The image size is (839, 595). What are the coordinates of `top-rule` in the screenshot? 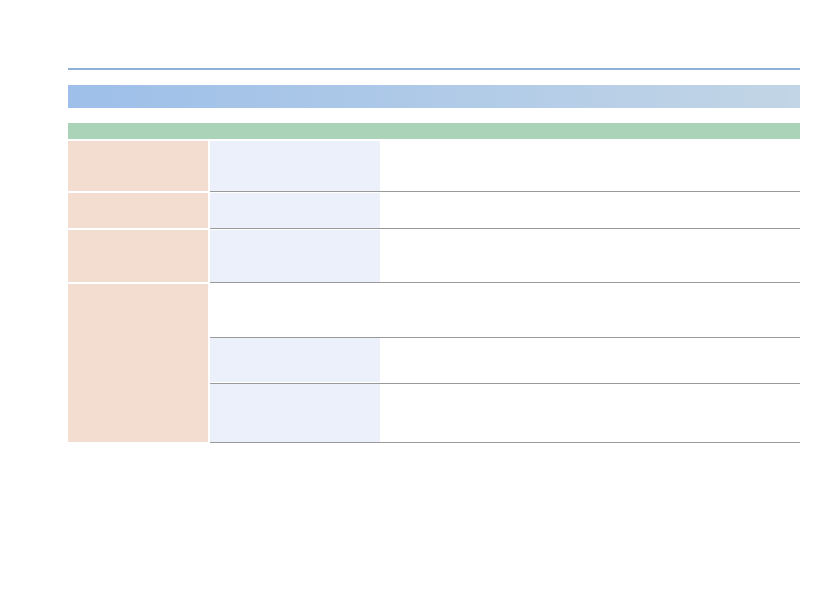 It's located at (434, 69).